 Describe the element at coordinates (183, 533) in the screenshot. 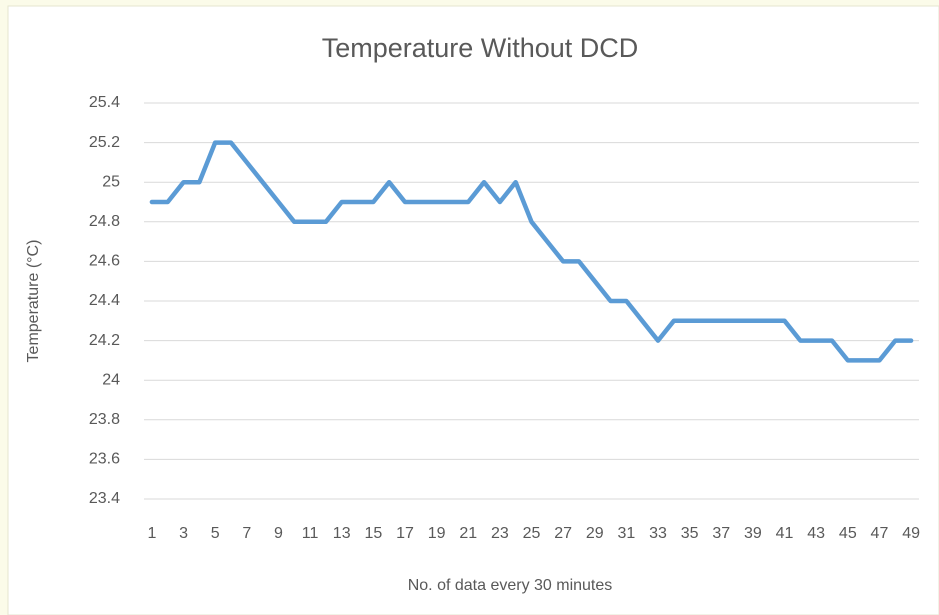

I see `x-tick-label: 3` at that location.